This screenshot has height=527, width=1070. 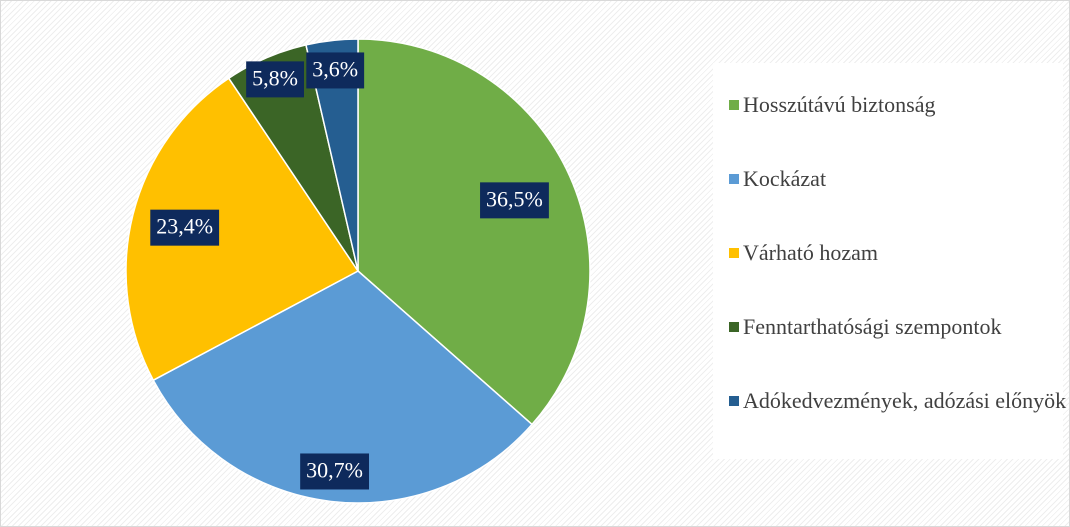 What do you see at coordinates (785, 178) in the screenshot?
I see `legend-label: Kockázat` at bounding box center [785, 178].